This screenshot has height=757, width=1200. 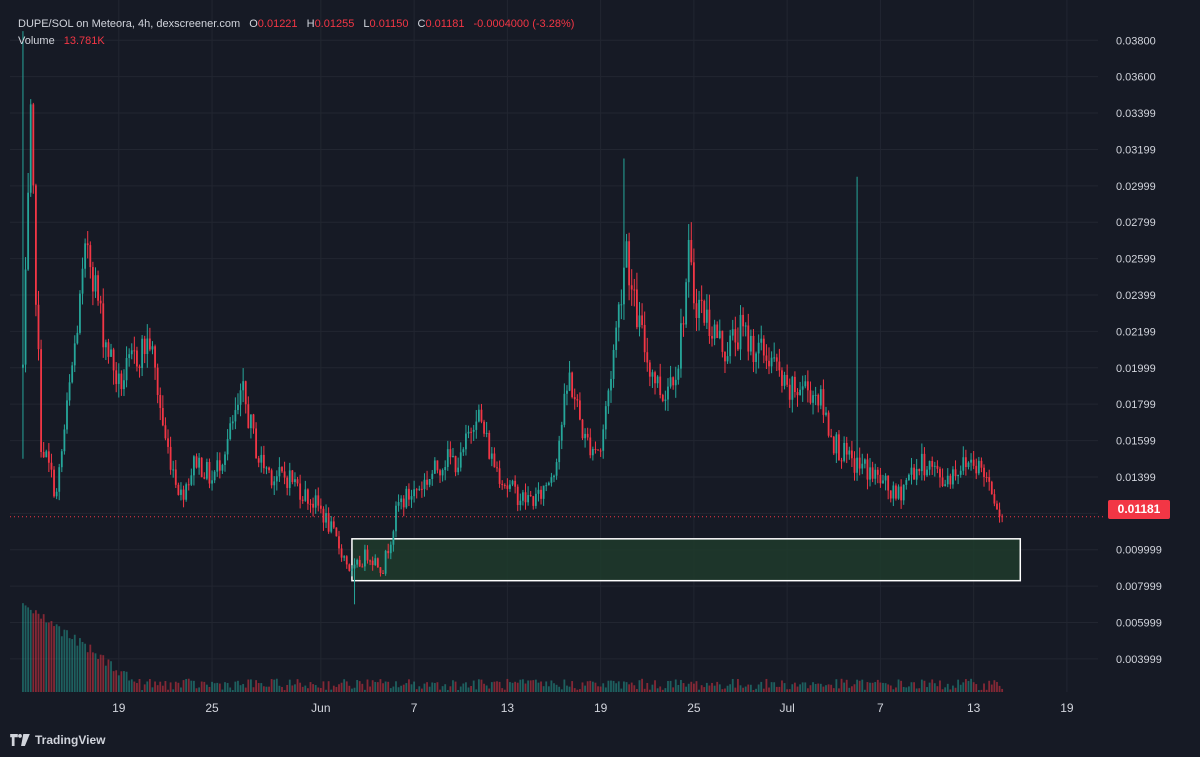 I want to click on symbol-title: DUPE/SOL on Meteora, 4h, dexscreener.com, so click(x=129, y=24).